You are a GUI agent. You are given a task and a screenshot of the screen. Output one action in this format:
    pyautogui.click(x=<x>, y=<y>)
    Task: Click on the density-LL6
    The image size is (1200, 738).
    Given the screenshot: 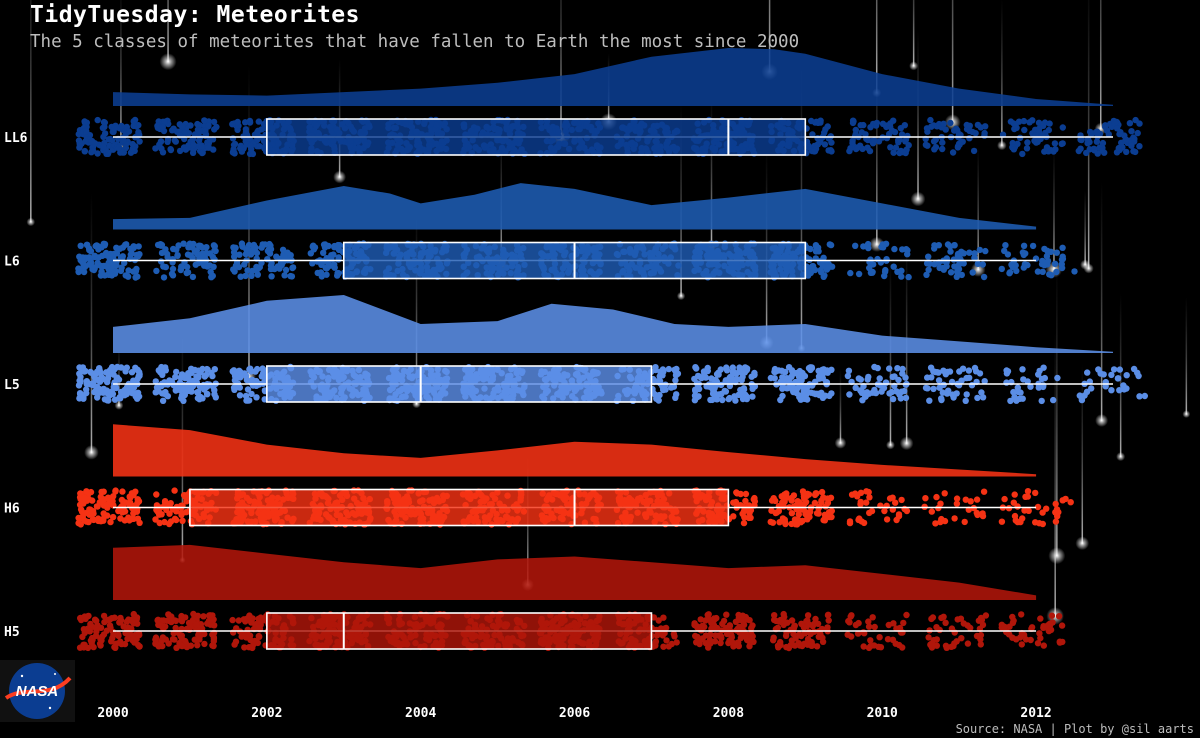 What is the action you would take?
    pyautogui.click(x=613, y=77)
    